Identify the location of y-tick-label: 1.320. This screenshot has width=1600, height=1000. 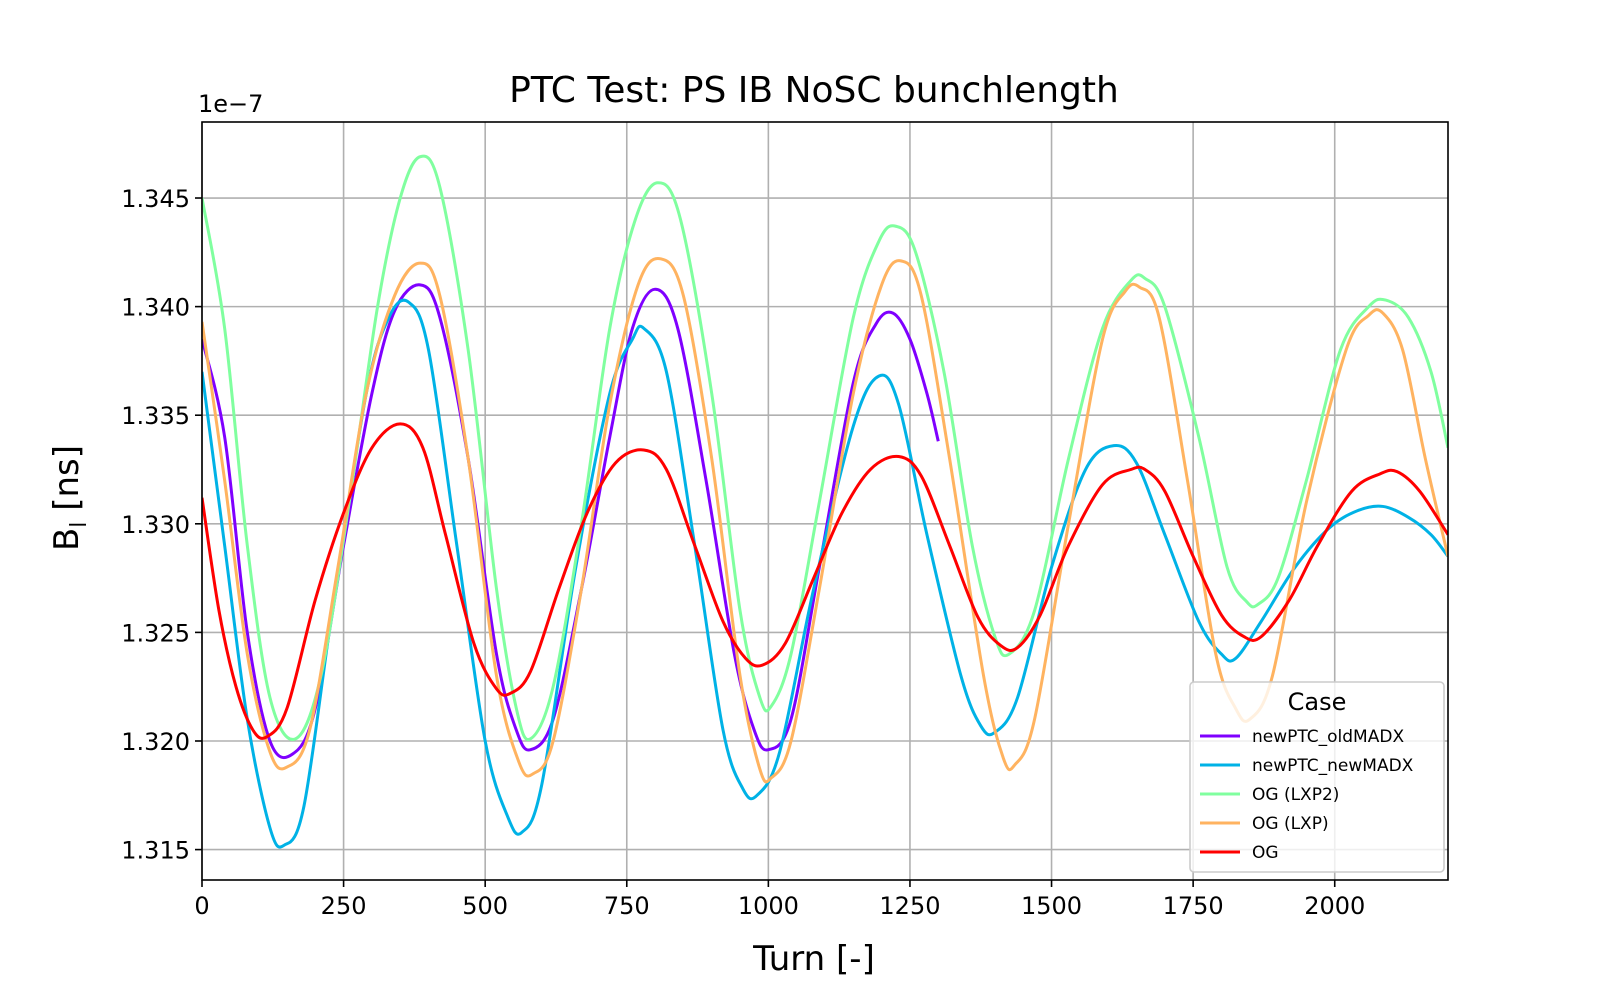
(155, 742).